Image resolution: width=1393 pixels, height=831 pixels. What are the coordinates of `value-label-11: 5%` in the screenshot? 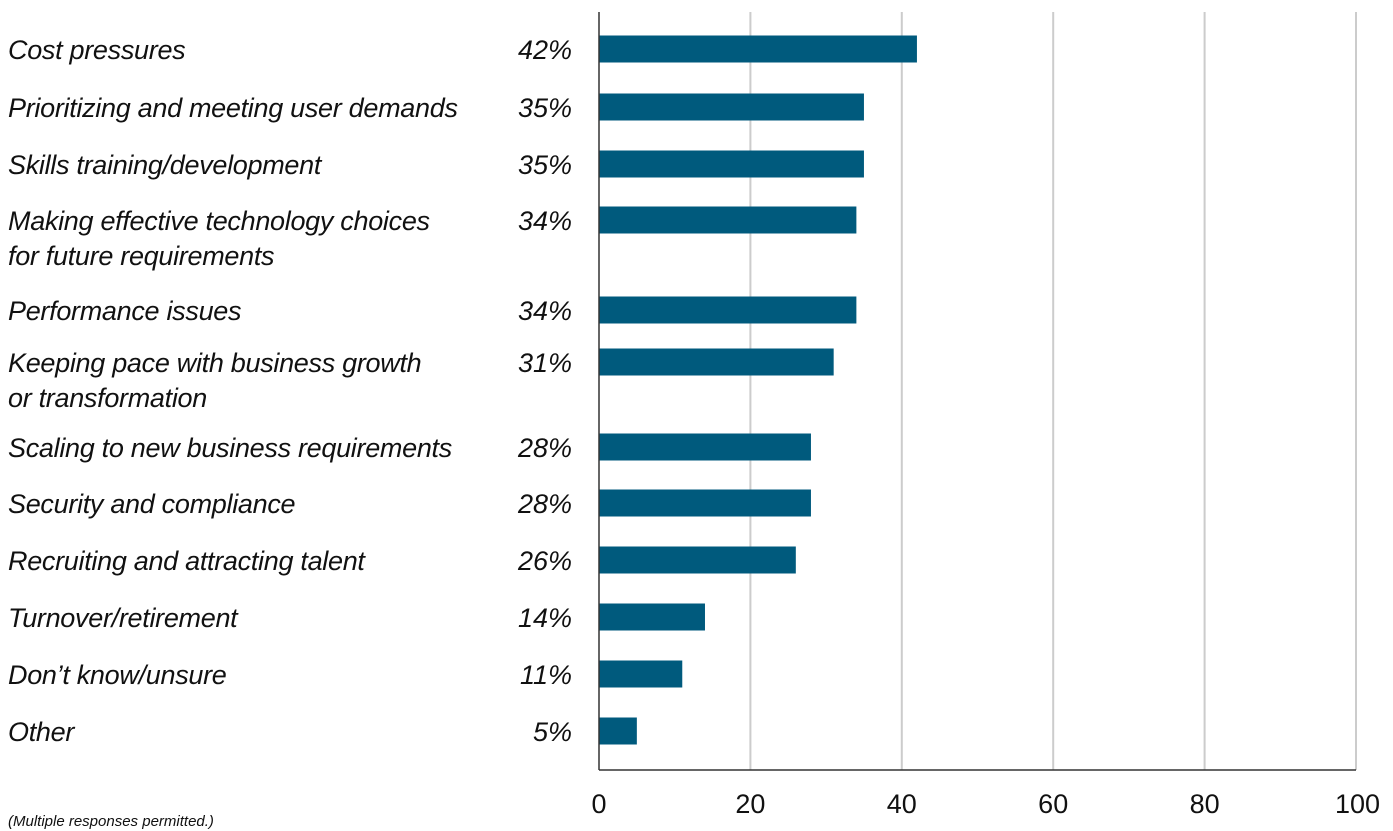 It's located at (552, 732).